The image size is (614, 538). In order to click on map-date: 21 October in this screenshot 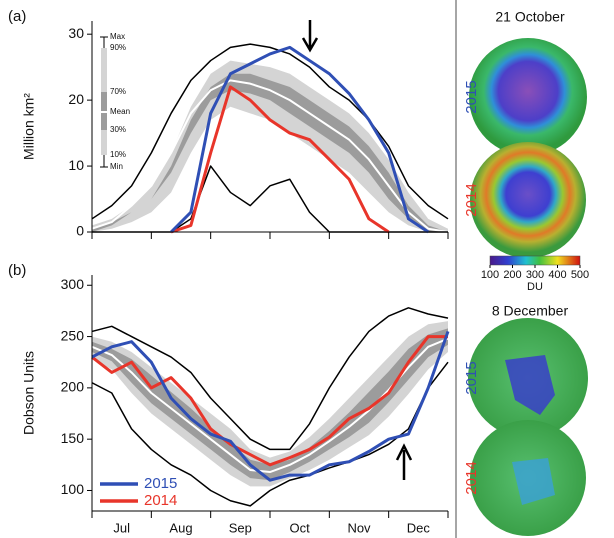, I will do `click(530, 17)`.